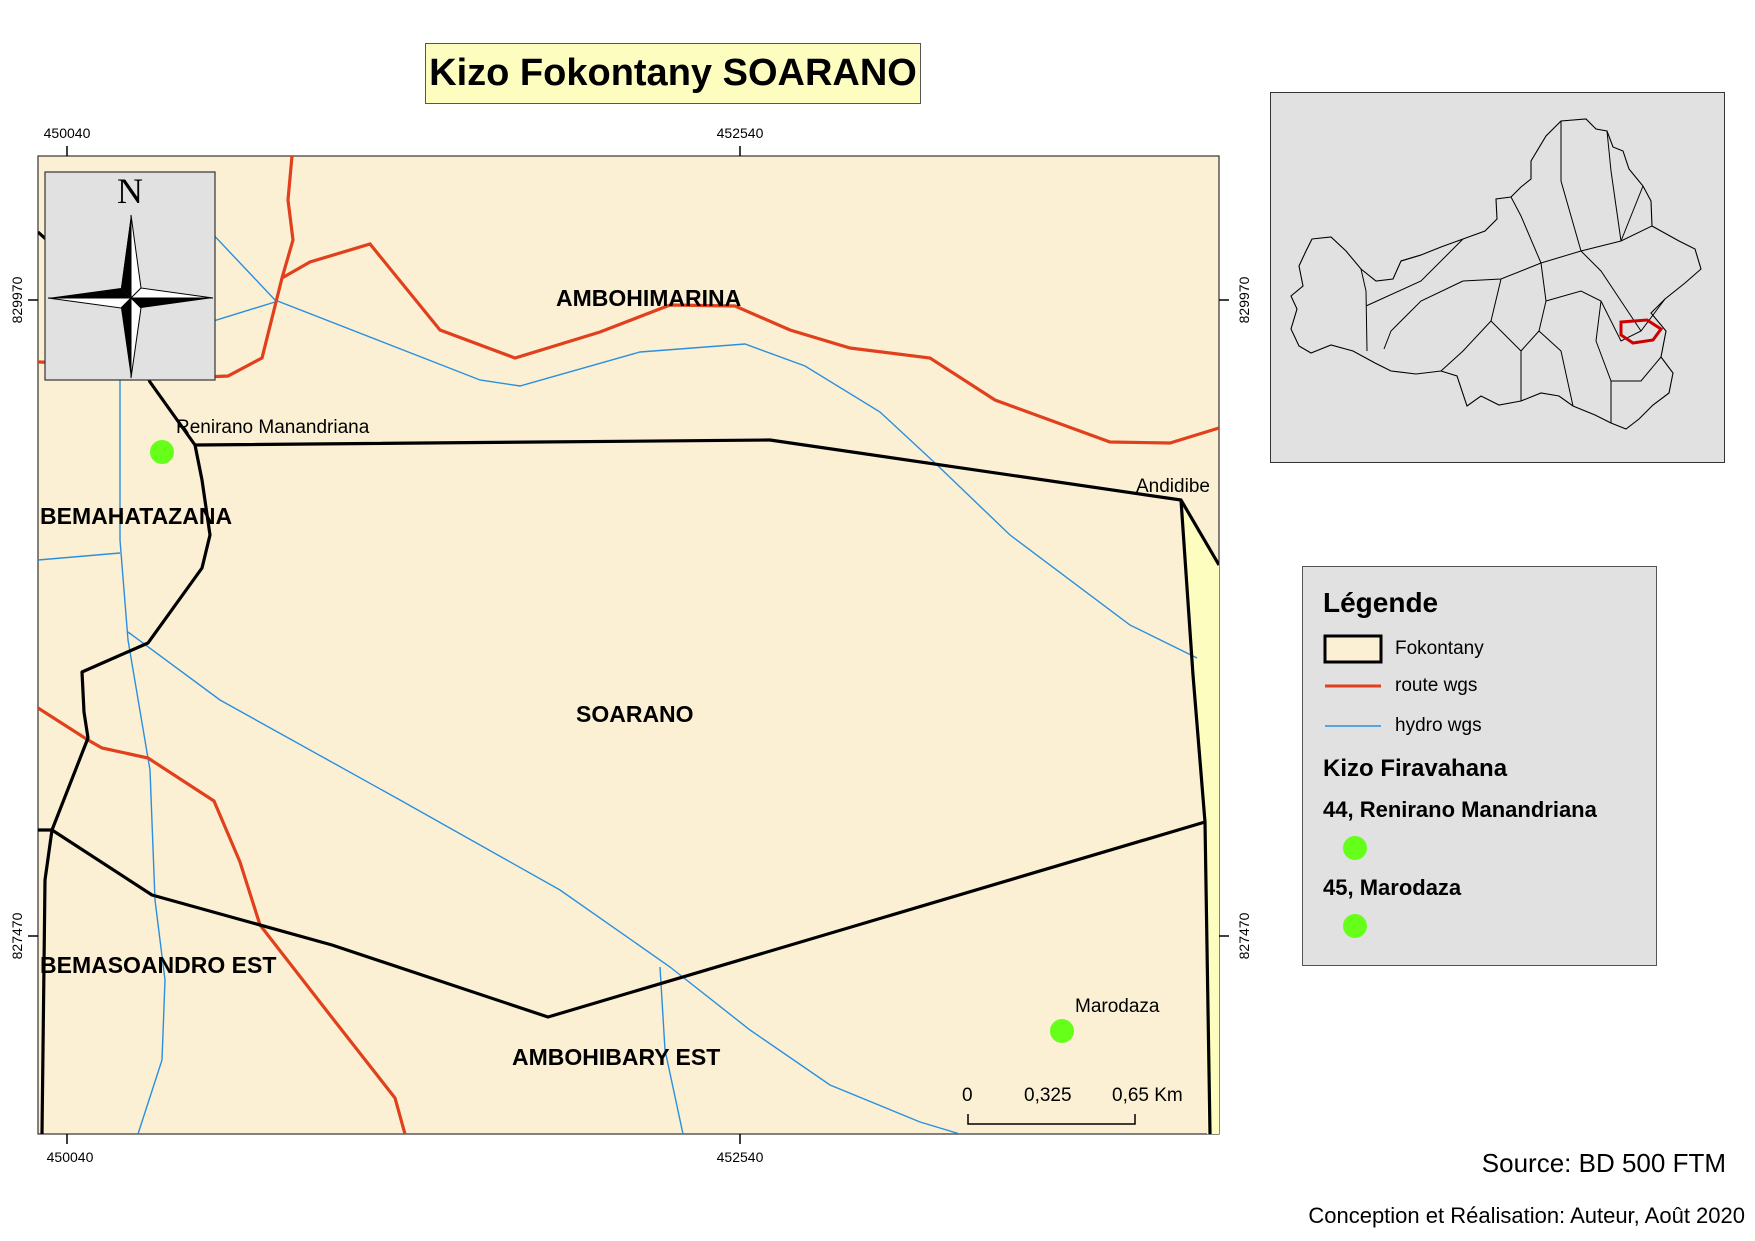  I want to click on label-bemasoandro-est: BEMASOANDRO EST, so click(158, 965).